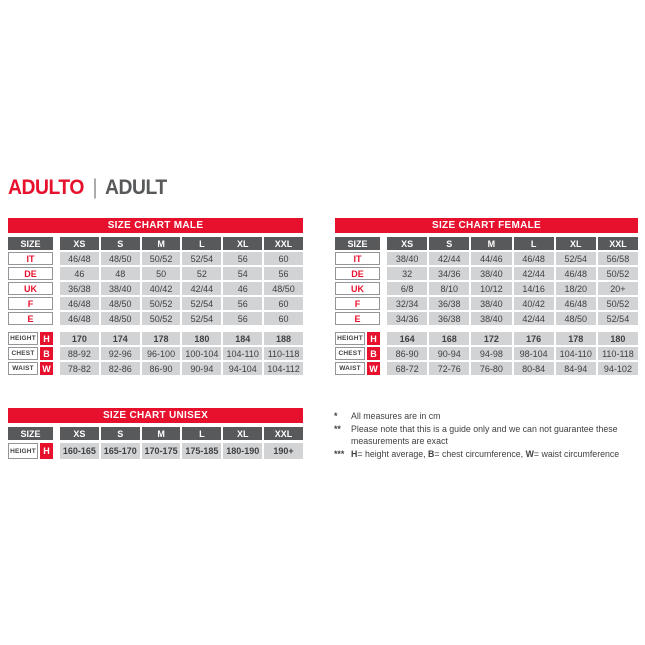  Describe the element at coordinates (533, 338) in the screenshot. I see `female-height-cell: 176` at that location.